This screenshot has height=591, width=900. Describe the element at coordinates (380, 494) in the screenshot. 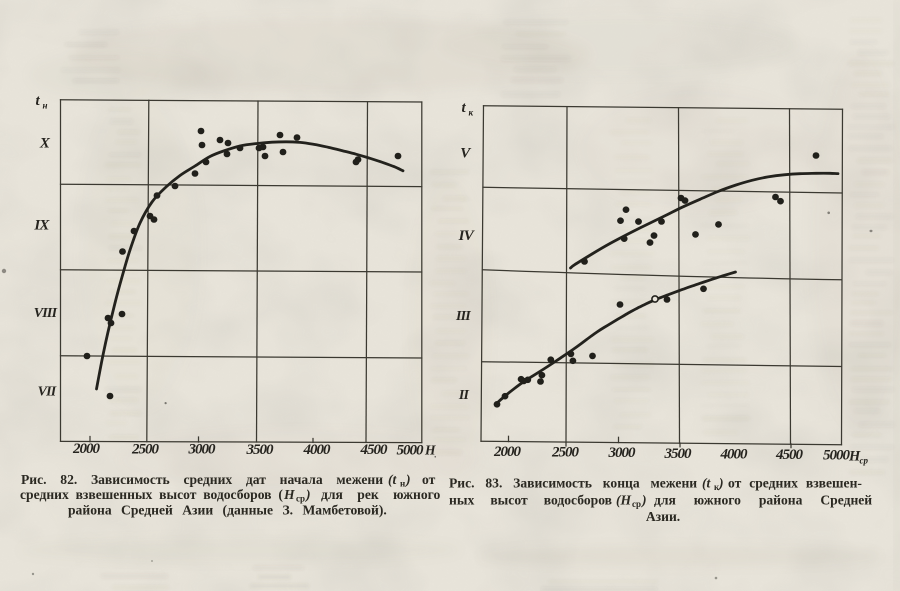

I see `svg-text: для рек южного` at that location.